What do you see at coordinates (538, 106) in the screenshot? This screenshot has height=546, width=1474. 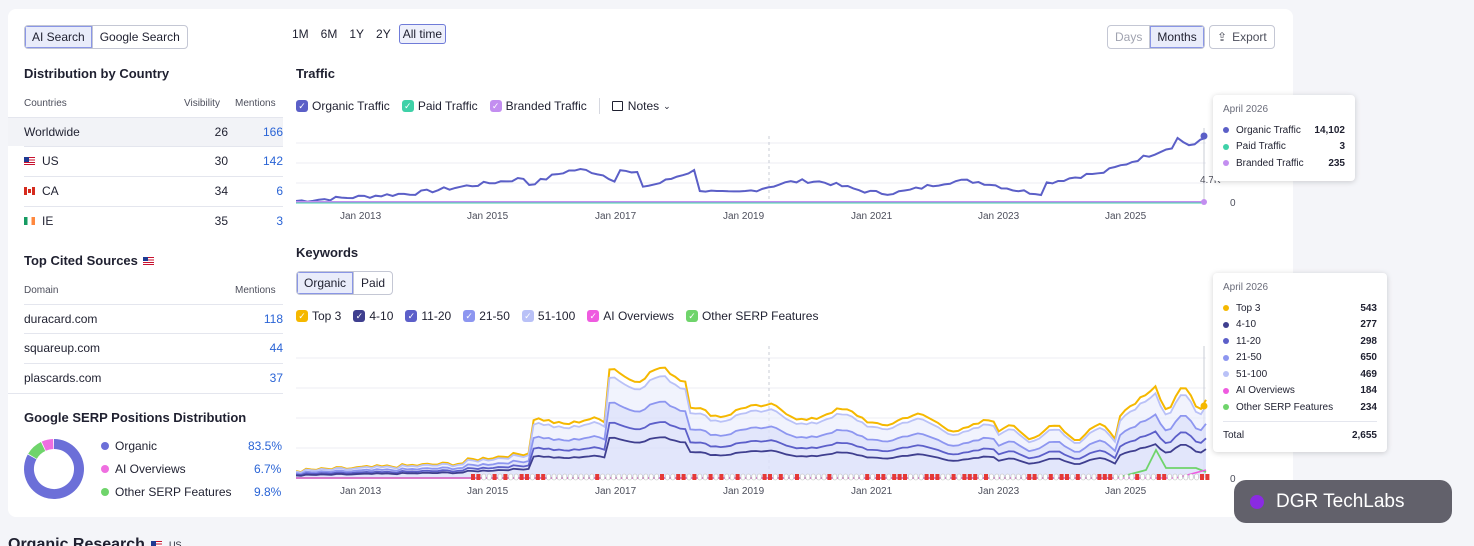 I see `legend-branded-traffic: ✓ Branded Traffic` at bounding box center [538, 106].